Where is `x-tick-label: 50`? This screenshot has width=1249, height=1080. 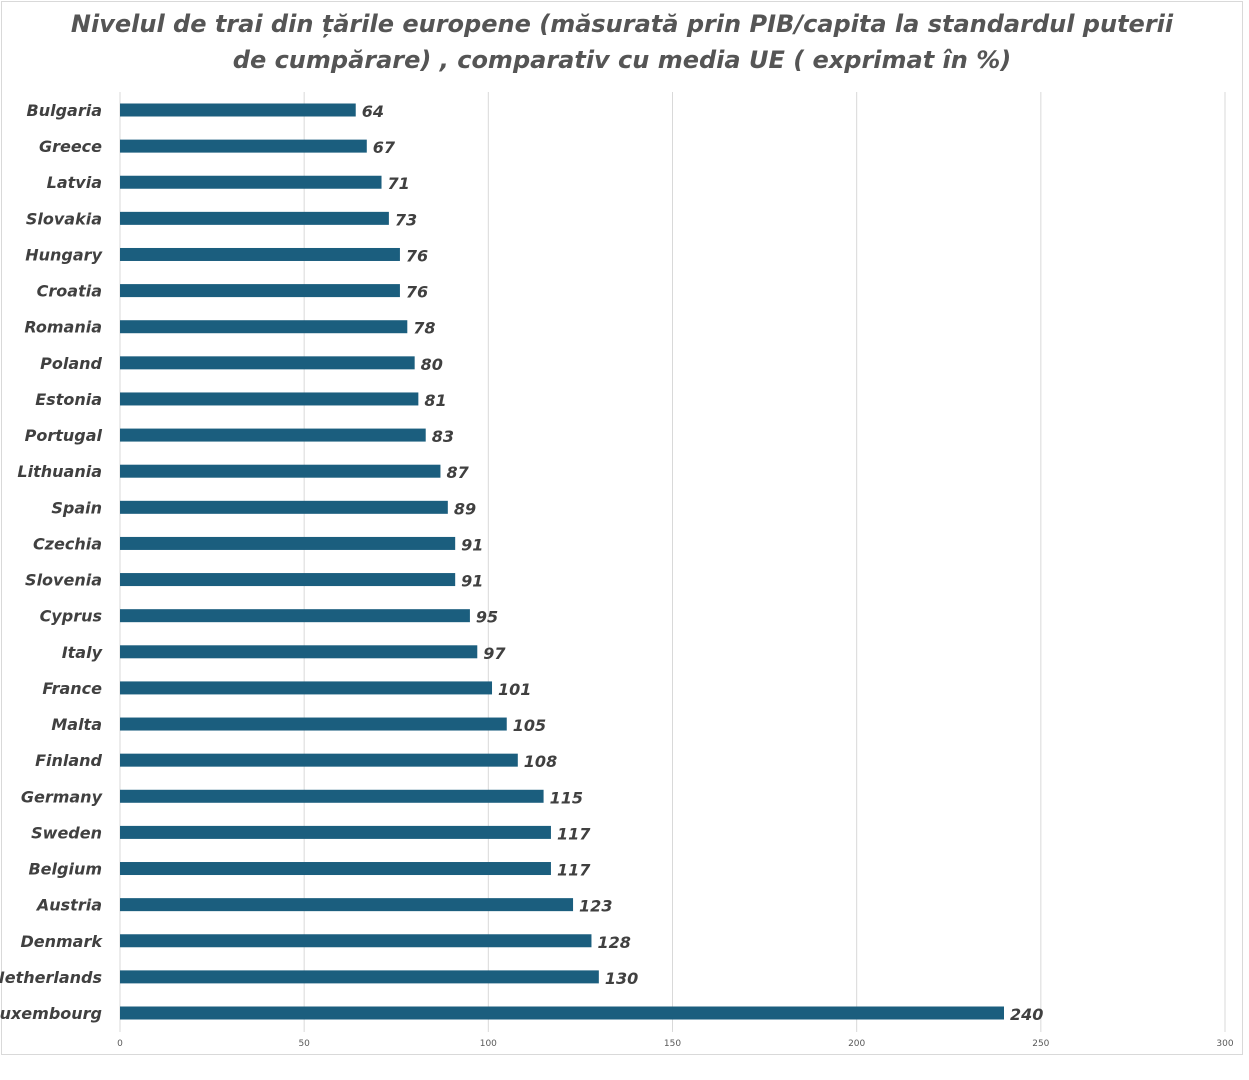
x-tick-label: 50 is located at coordinates (304, 1044).